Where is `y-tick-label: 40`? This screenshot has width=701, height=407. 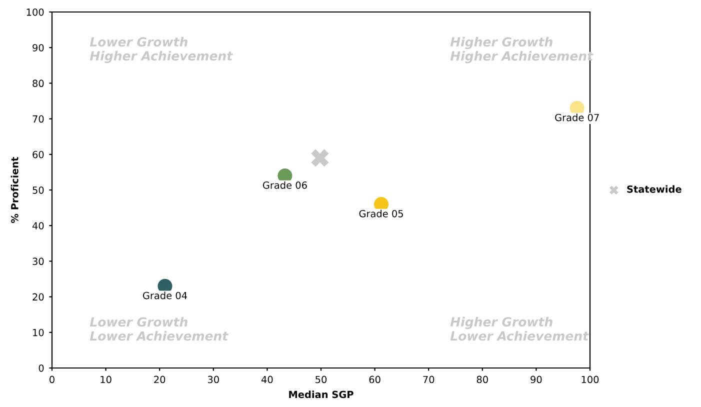 y-tick-label: 40 is located at coordinates (38, 226).